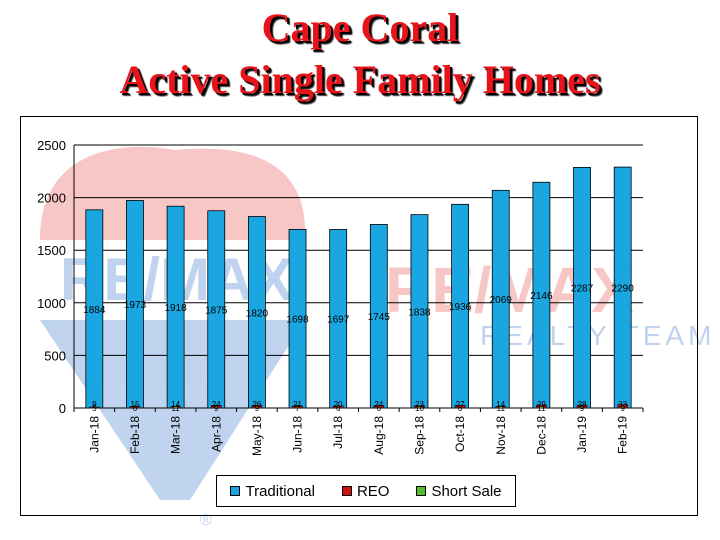 The height and width of the screenshot is (540, 720). I want to click on y-tick-label-2500: 2500, so click(51, 145).